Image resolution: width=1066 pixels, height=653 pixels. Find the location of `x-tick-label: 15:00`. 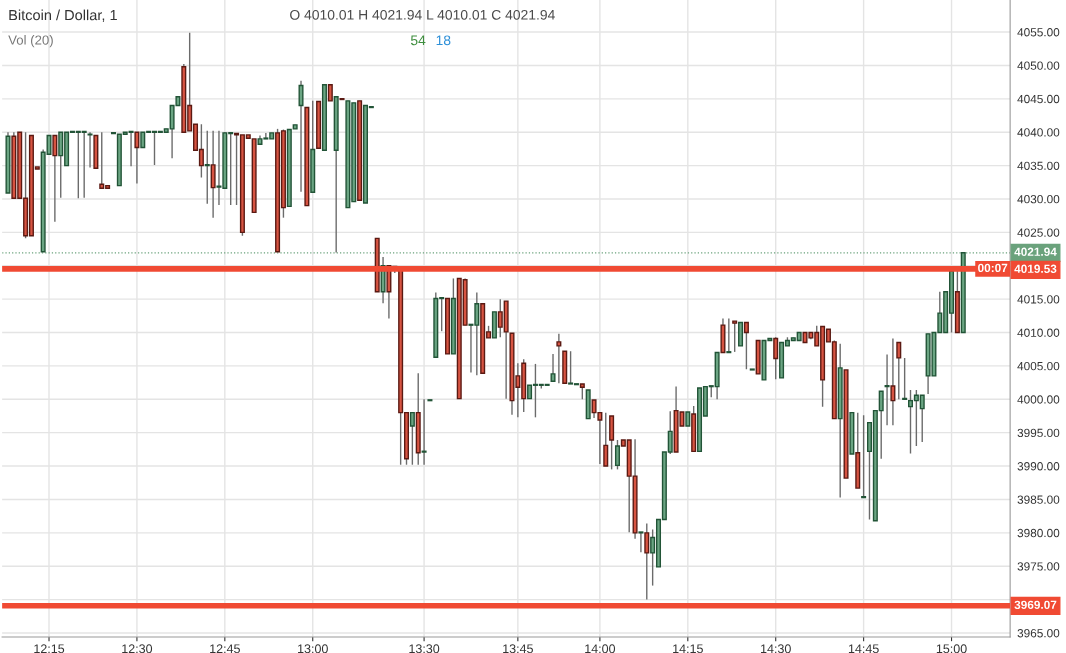

x-tick-label: 15:00 is located at coordinates (951, 648).